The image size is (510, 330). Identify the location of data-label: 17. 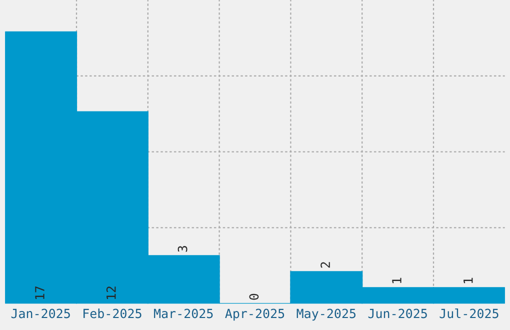
(39, 293).